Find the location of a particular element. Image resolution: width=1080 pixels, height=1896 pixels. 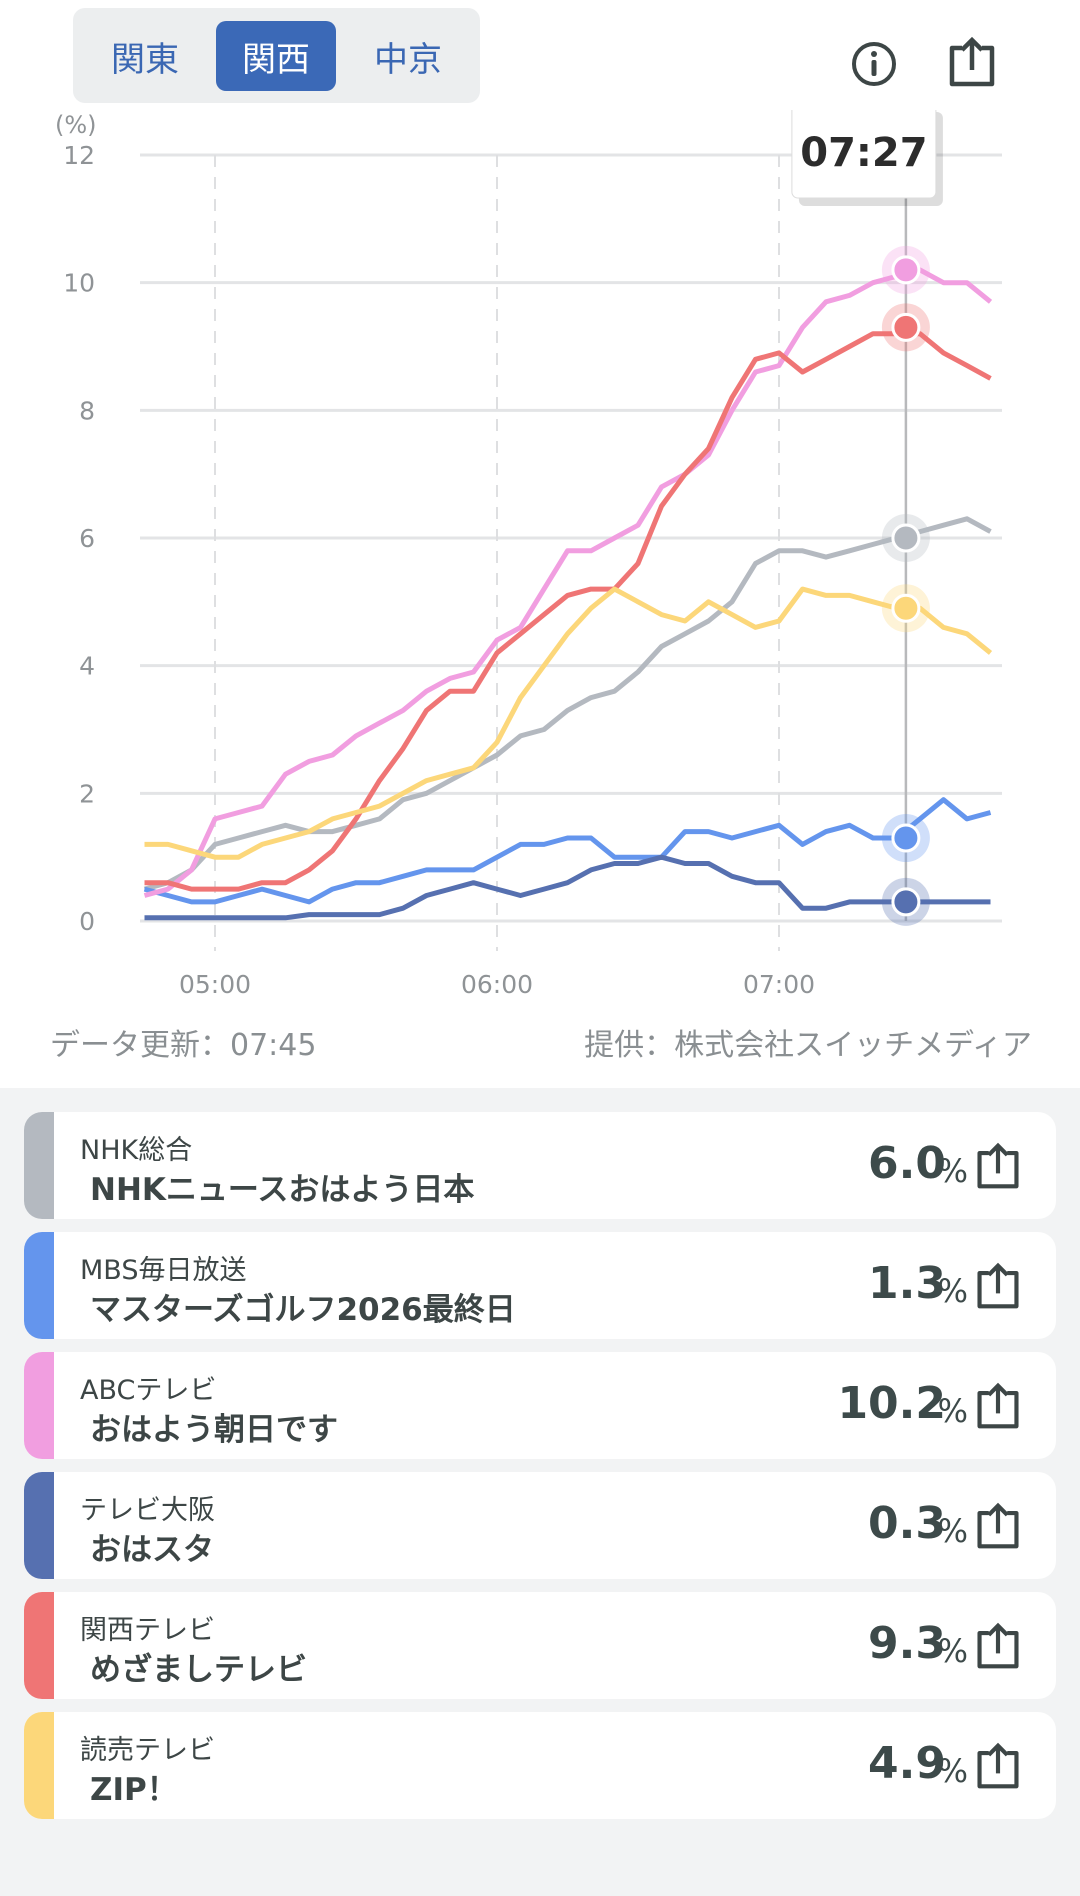

data-provider: 提供：株式会社スイッチメディア is located at coordinates (808, 1045).